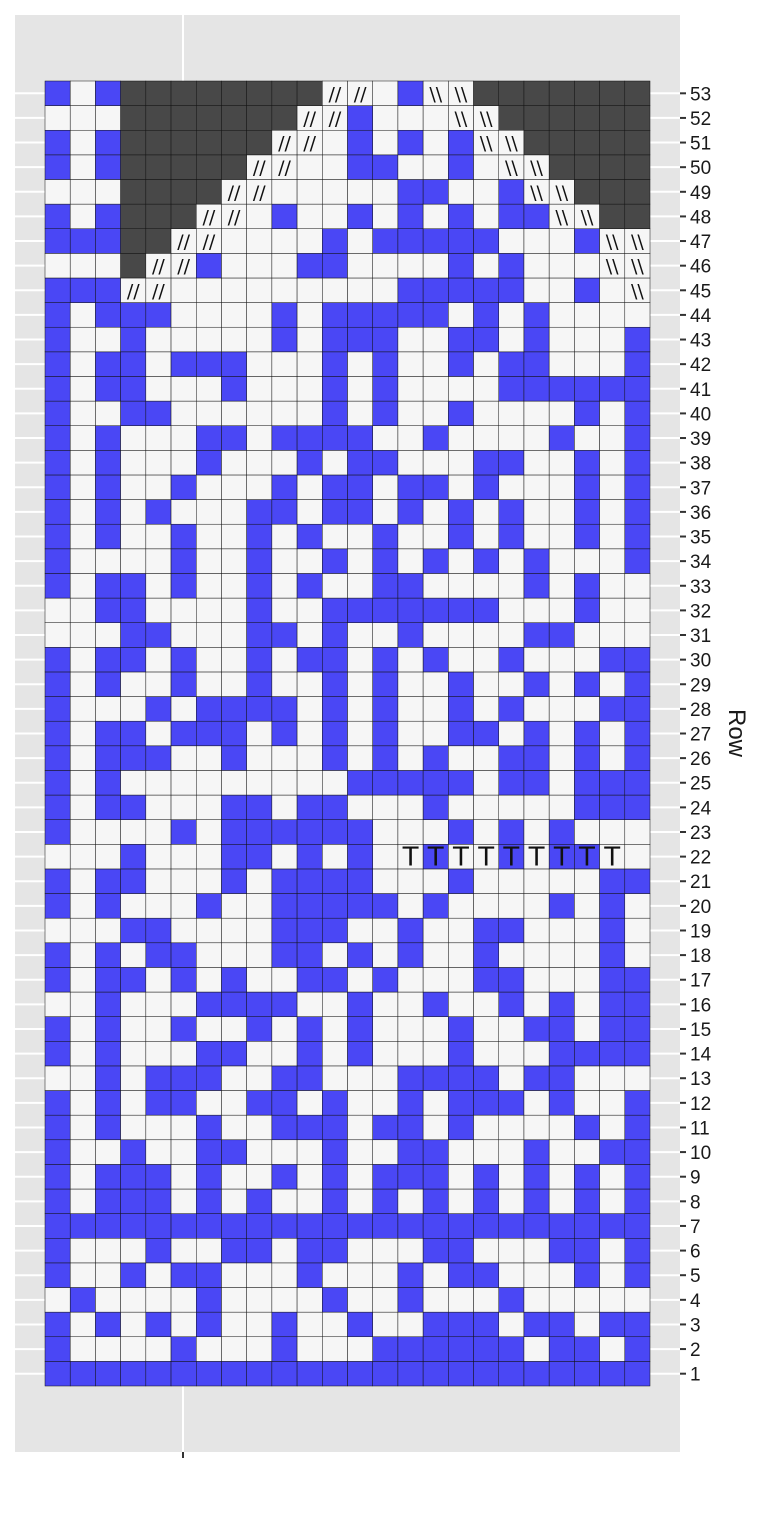 The height and width of the screenshot is (1536, 768). I want to click on y-tick-label: 31, so click(700, 636).